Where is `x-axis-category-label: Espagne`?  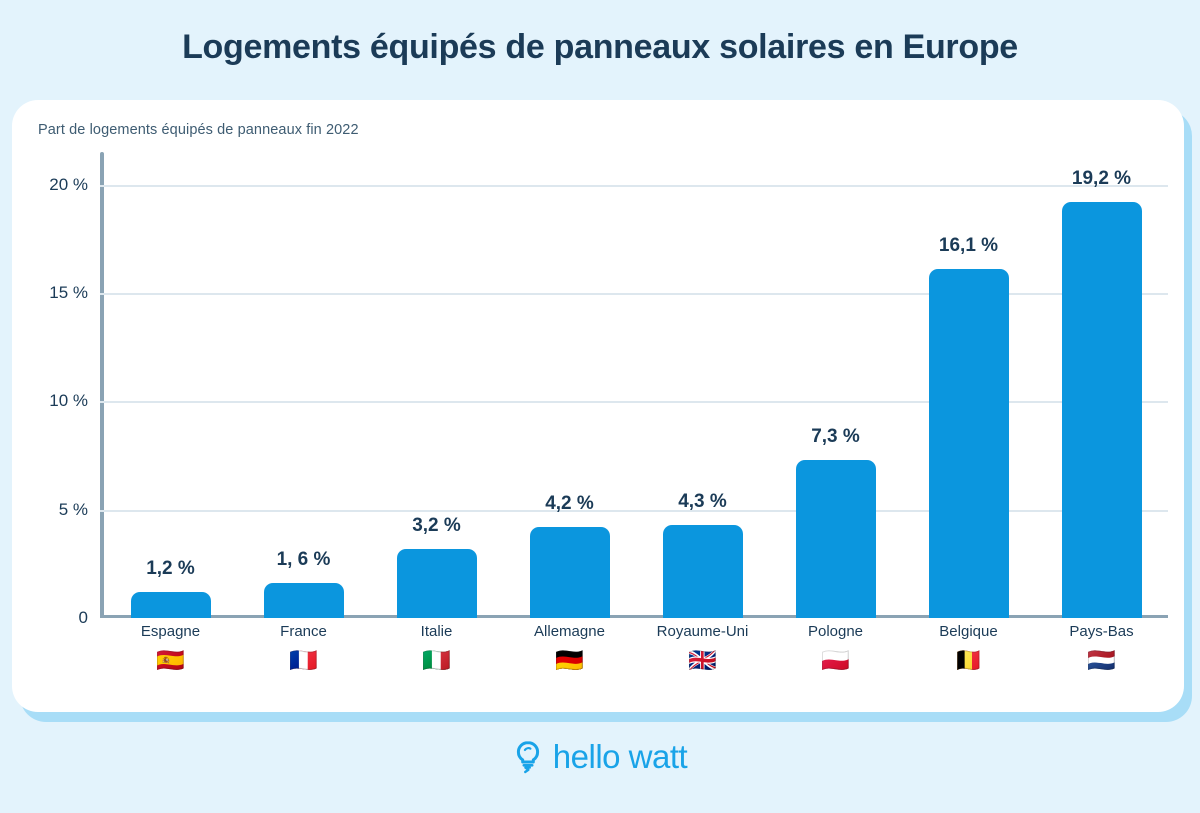 x-axis-category-label: Espagne is located at coordinates (170, 631).